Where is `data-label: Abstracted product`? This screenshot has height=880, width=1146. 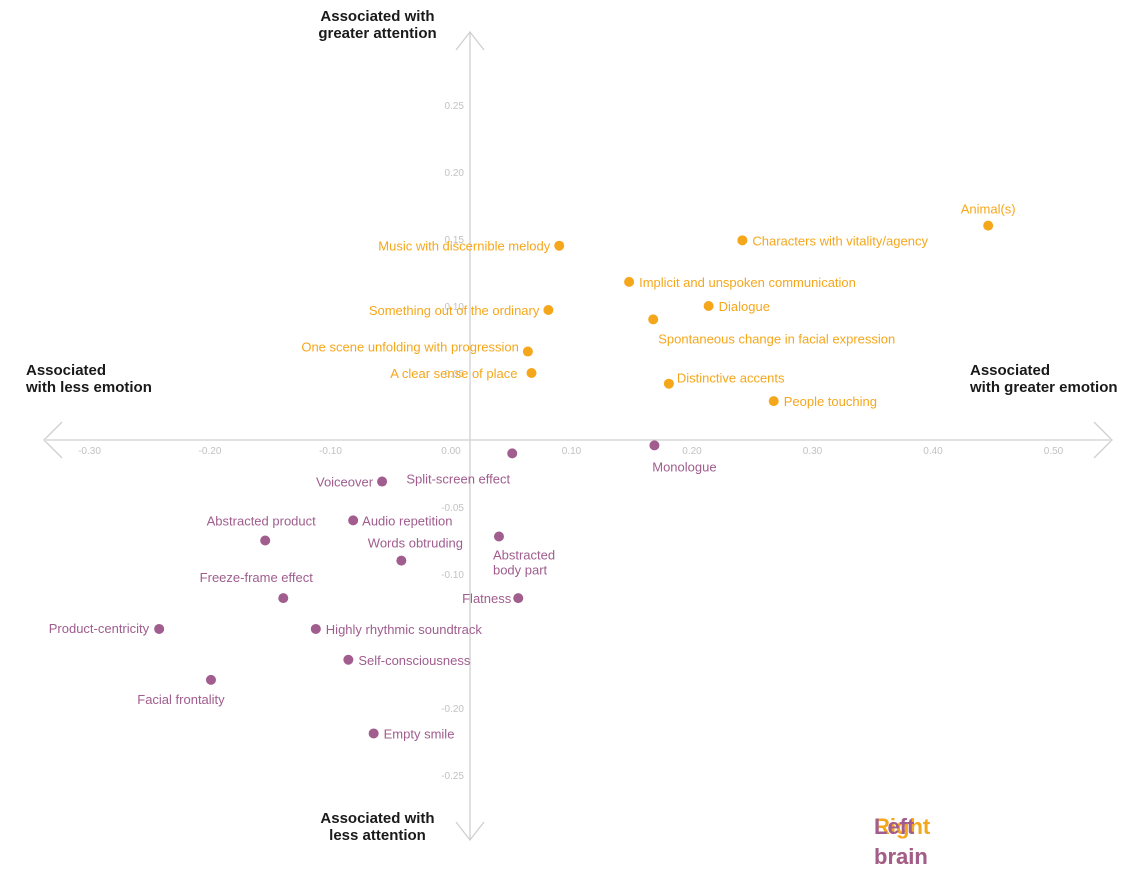 data-label: Abstracted product is located at coordinates (262, 521).